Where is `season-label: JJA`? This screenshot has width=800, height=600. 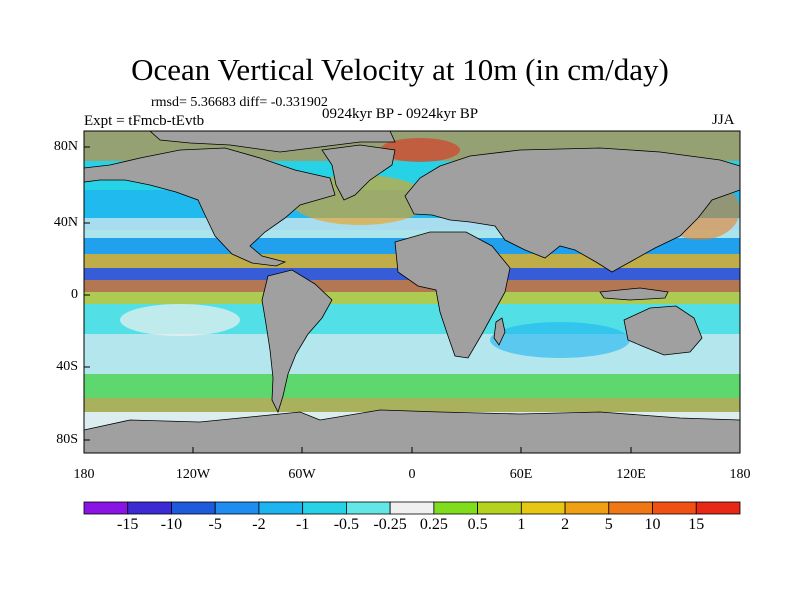
season-label: JJA is located at coordinates (723, 120).